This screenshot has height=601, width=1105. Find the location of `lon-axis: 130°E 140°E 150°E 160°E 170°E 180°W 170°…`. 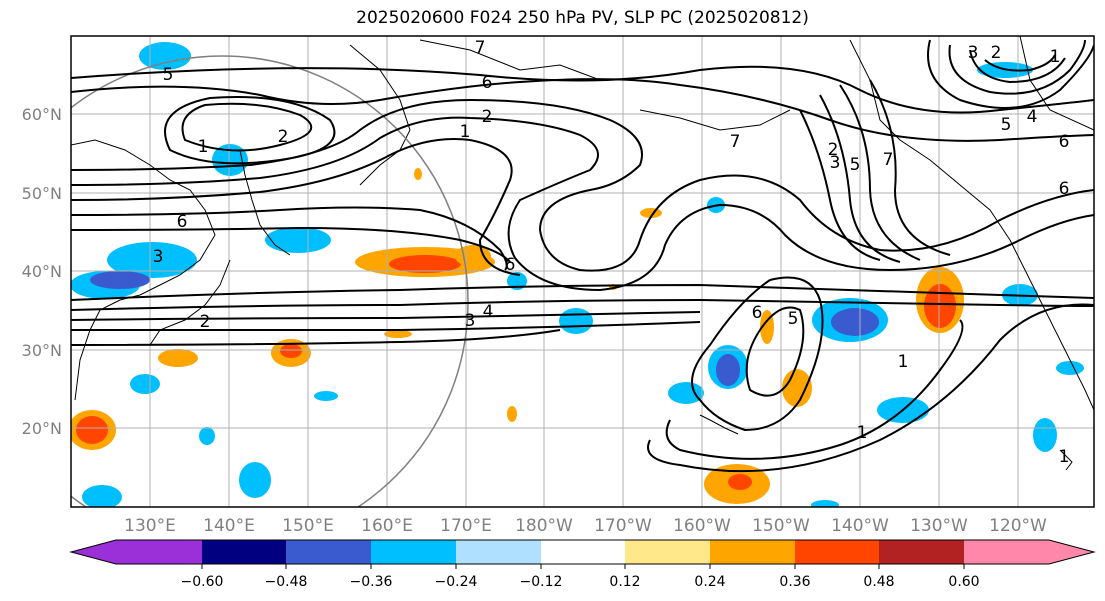

lon-axis: 130°E 140°E 150°E 160°E 170°E 180°W 170°… is located at coordinates (585, 526).